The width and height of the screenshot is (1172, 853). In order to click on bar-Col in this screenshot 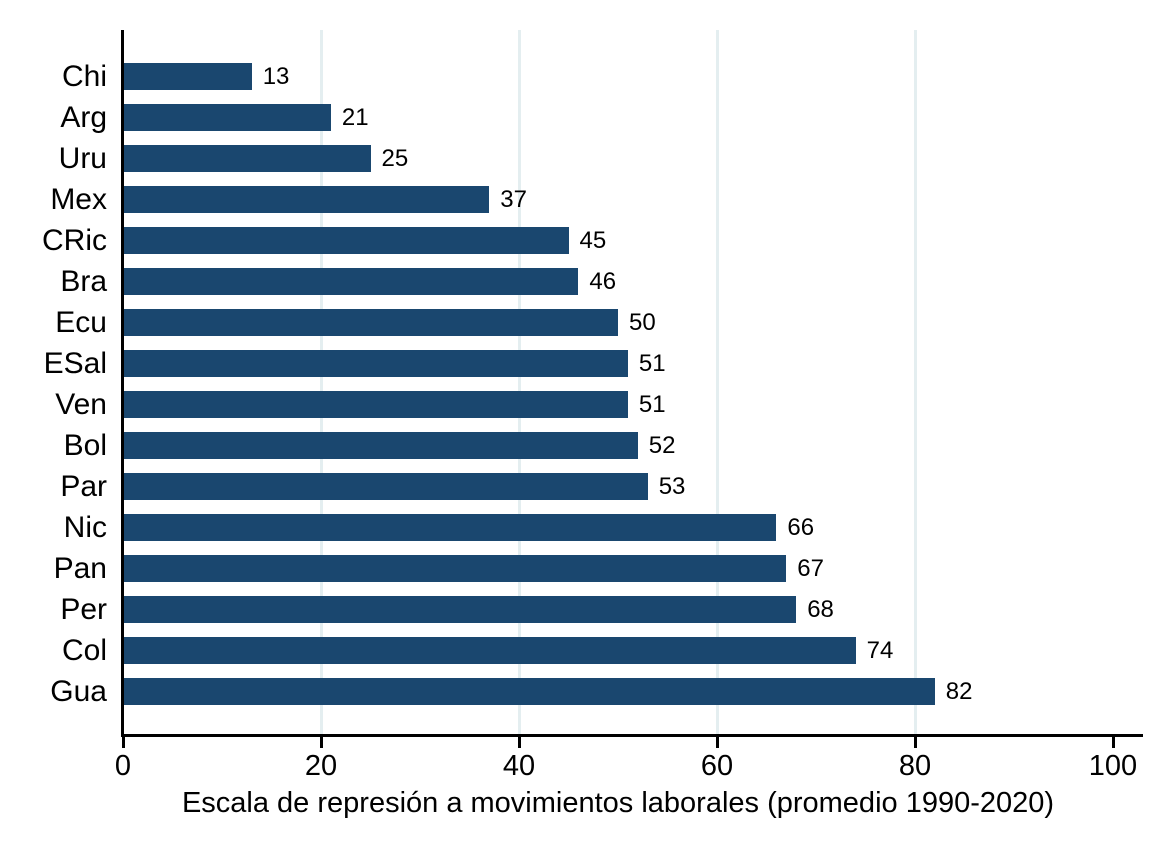, I will do `click(490, 650)`.